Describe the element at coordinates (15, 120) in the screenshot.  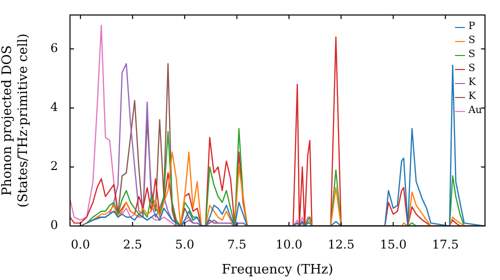
I see `y-axis-title: Phonon projected DOS (States/THz·primitive cell)` at that location.